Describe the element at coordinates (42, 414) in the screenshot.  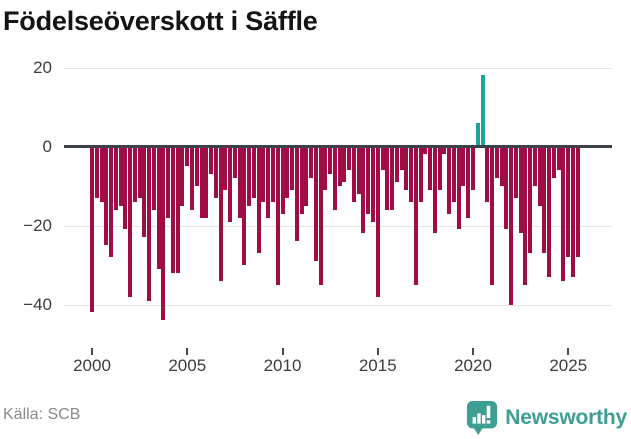
I see `source-label: Källa: SCB` at that location.